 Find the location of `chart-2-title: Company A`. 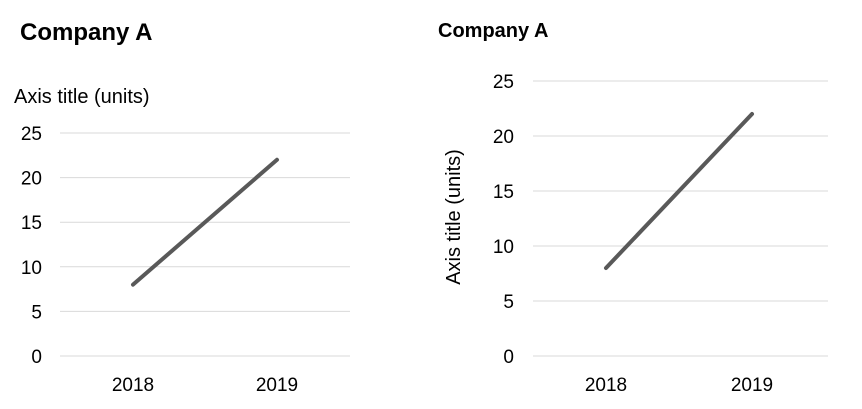

chart-2-title: Company A is located at coordinates (493, 31).